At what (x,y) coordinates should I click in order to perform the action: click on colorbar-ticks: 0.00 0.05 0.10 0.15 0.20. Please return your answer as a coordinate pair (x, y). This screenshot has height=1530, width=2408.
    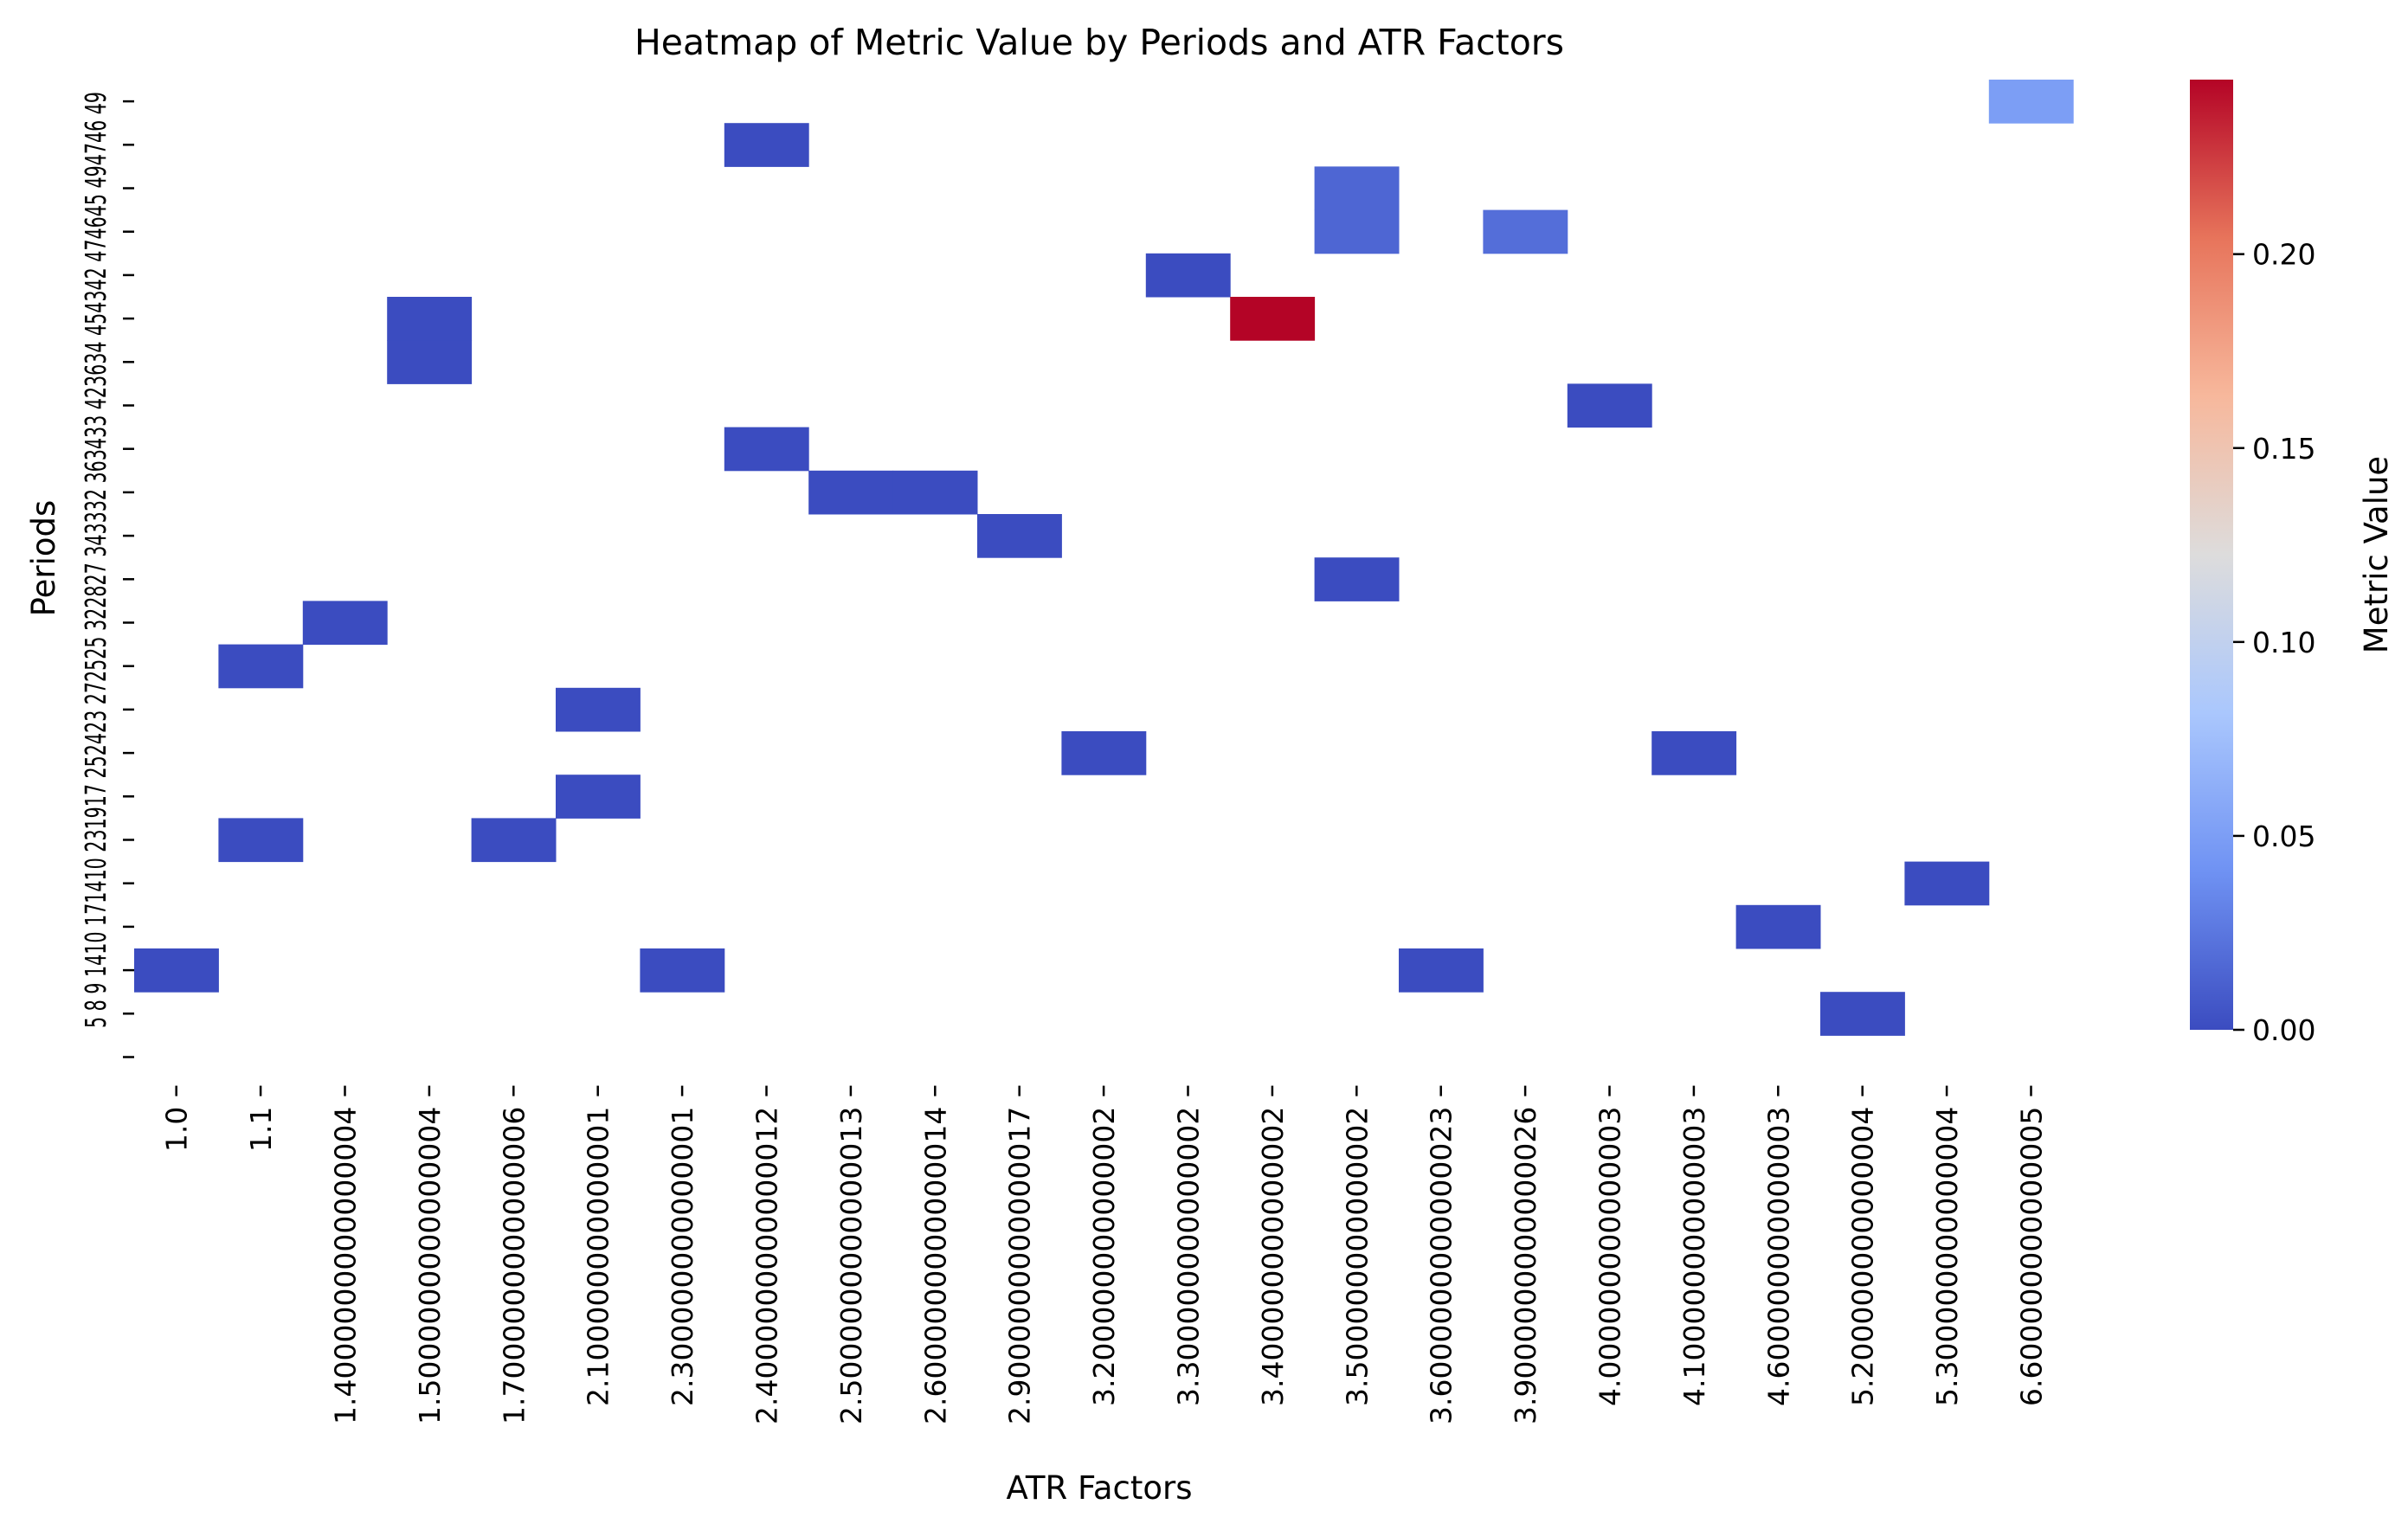
    Looking at the image, I should click on (2274, 642).